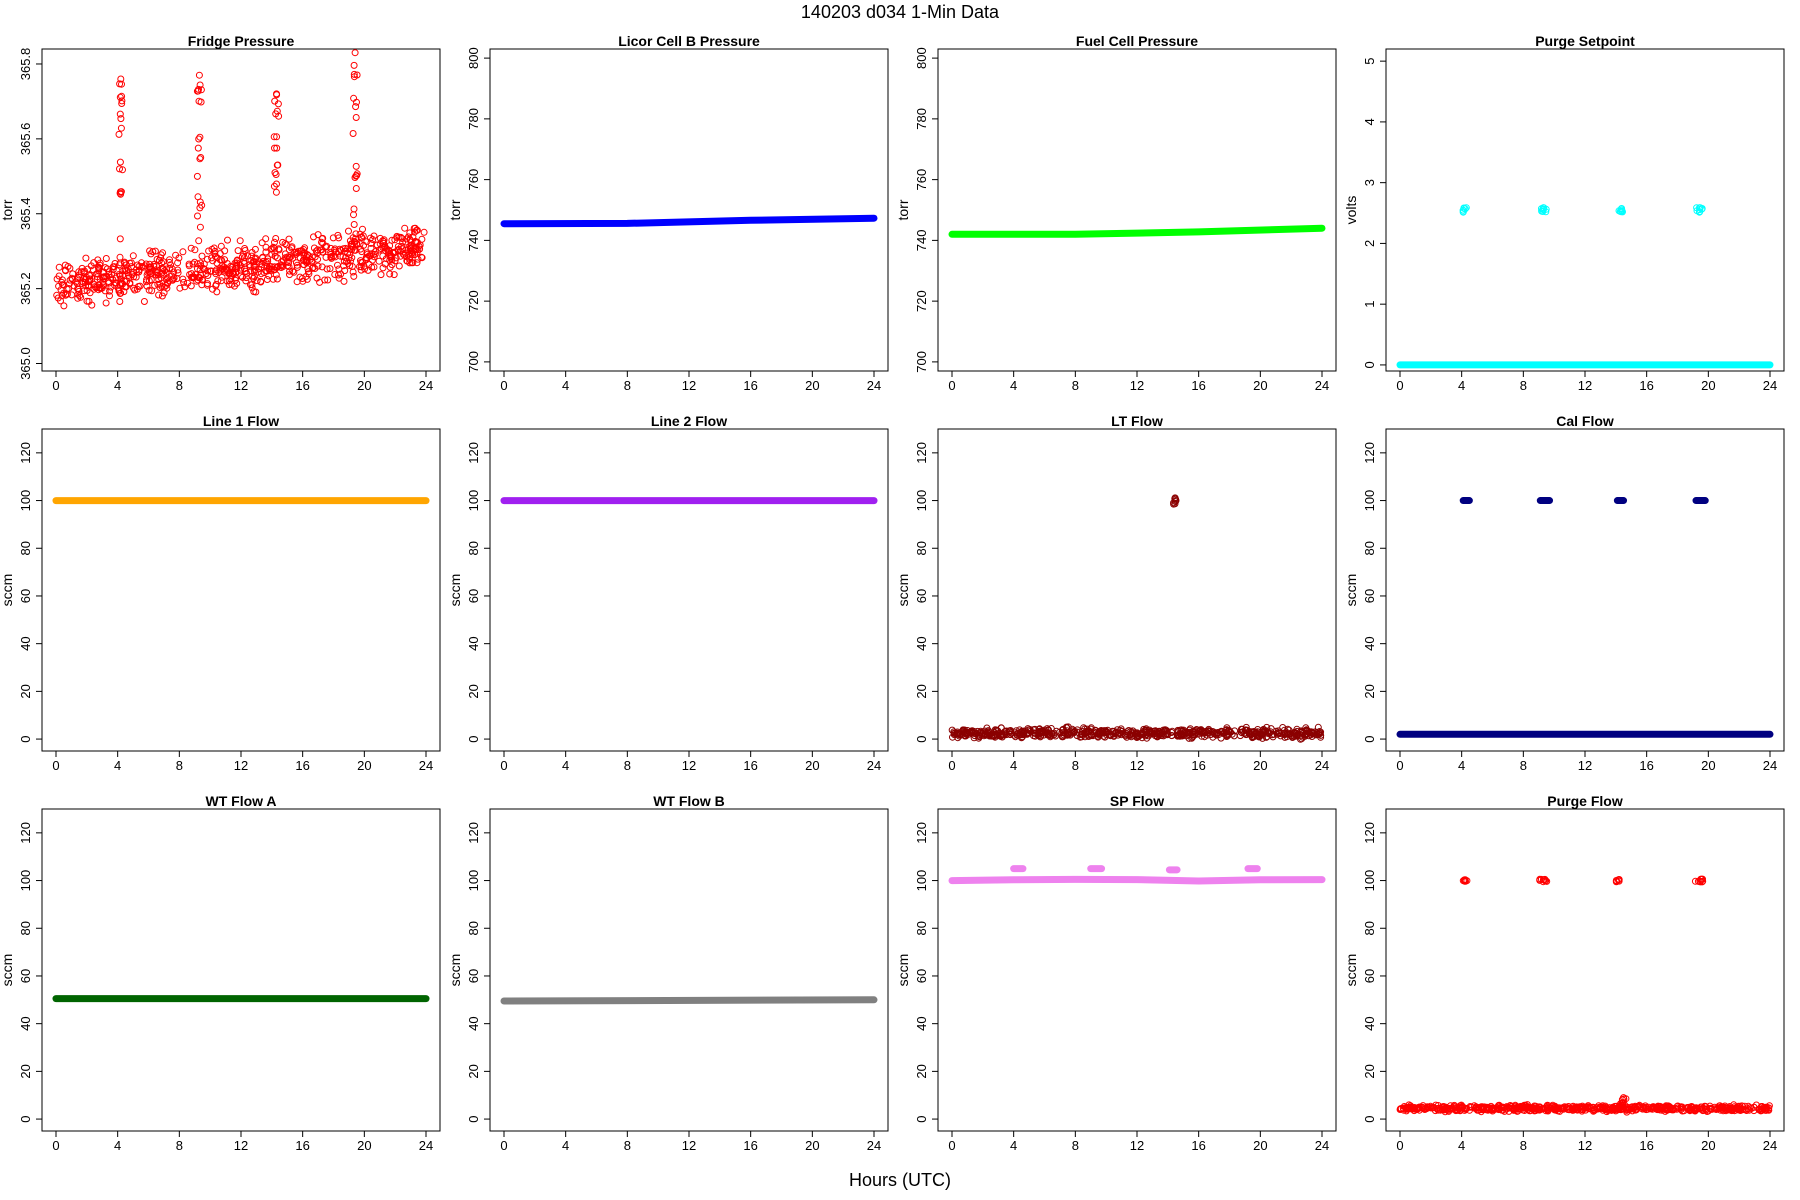 The width and height of the screenshot is (1800, 1200). What do you see at coordinates (25, 691) in the screenshot?
I see `y-tick-label: 20` at bounding box center [25, 691].